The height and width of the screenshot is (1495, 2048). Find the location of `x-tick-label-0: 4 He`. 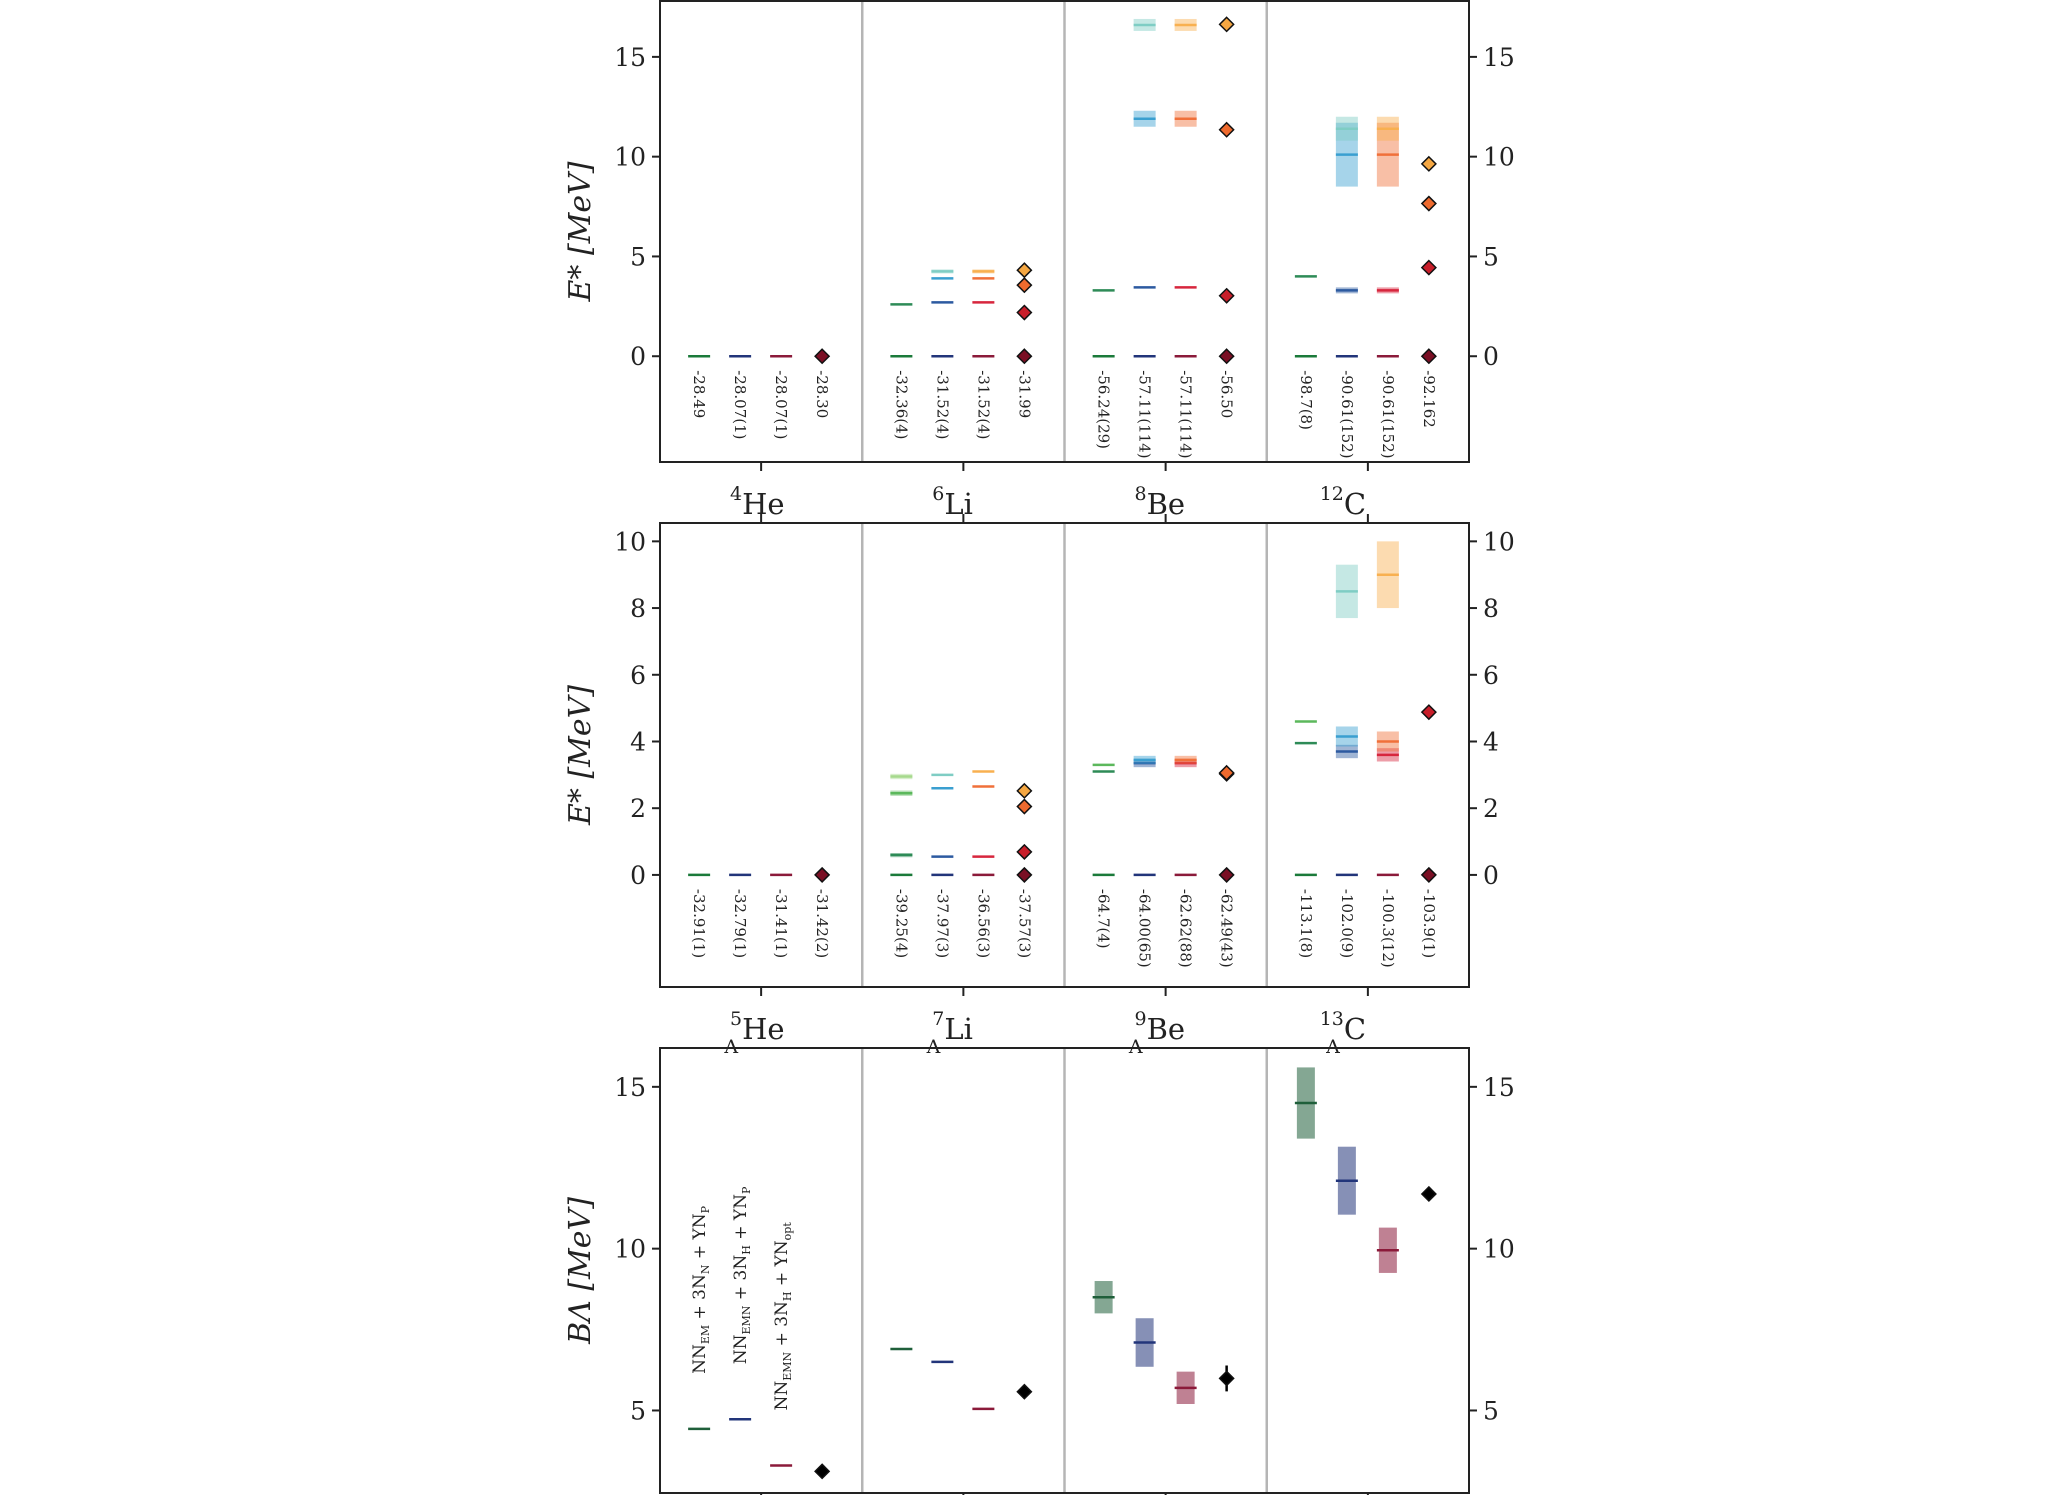

x-tick-label-0: 4 He is located at coordinates (757, 502).